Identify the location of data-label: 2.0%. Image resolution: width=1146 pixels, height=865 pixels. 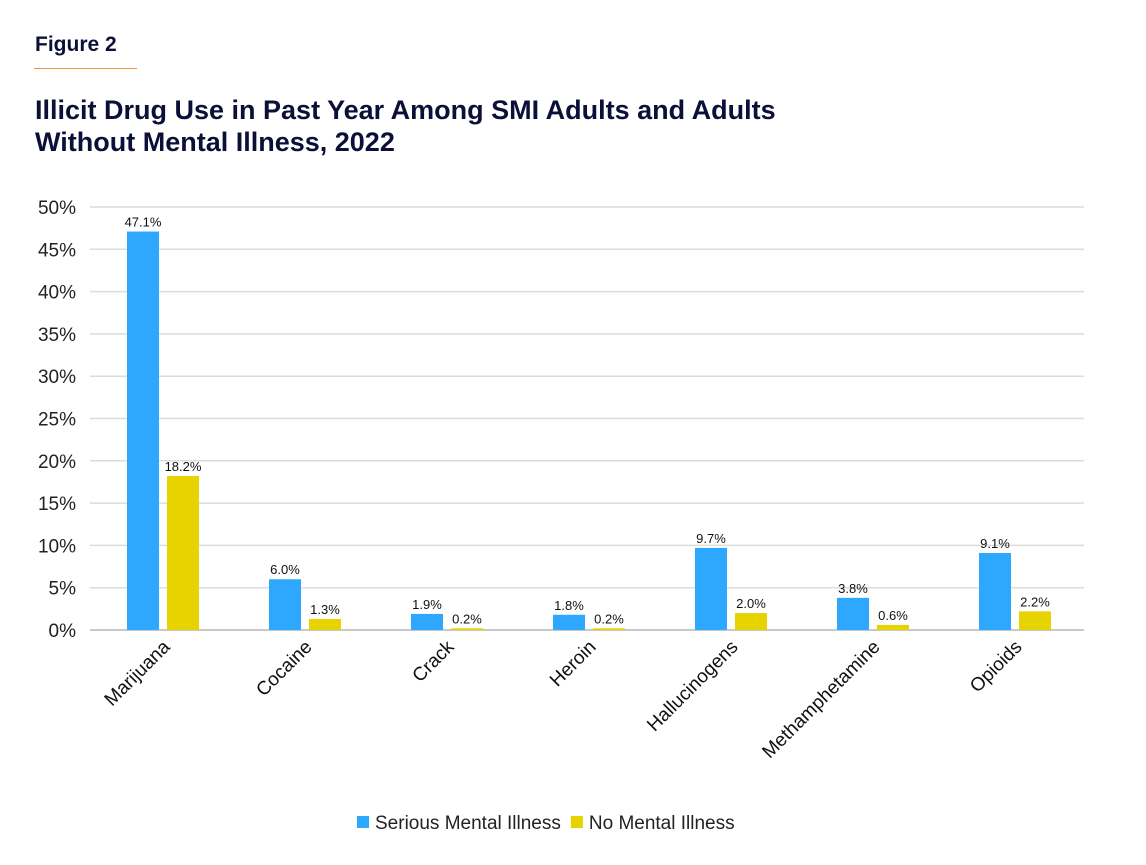
(751, 603).